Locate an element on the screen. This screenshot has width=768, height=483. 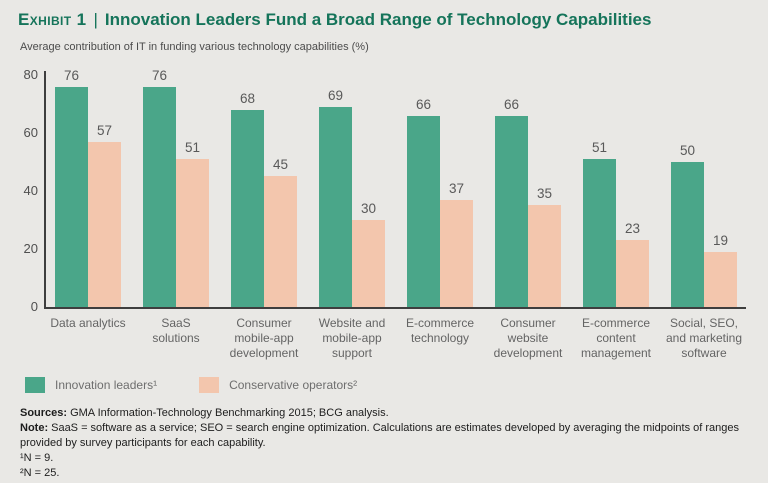
legend-item-innovation-leaders: Innovation leaders¹ is located at coordinates (91, 385).